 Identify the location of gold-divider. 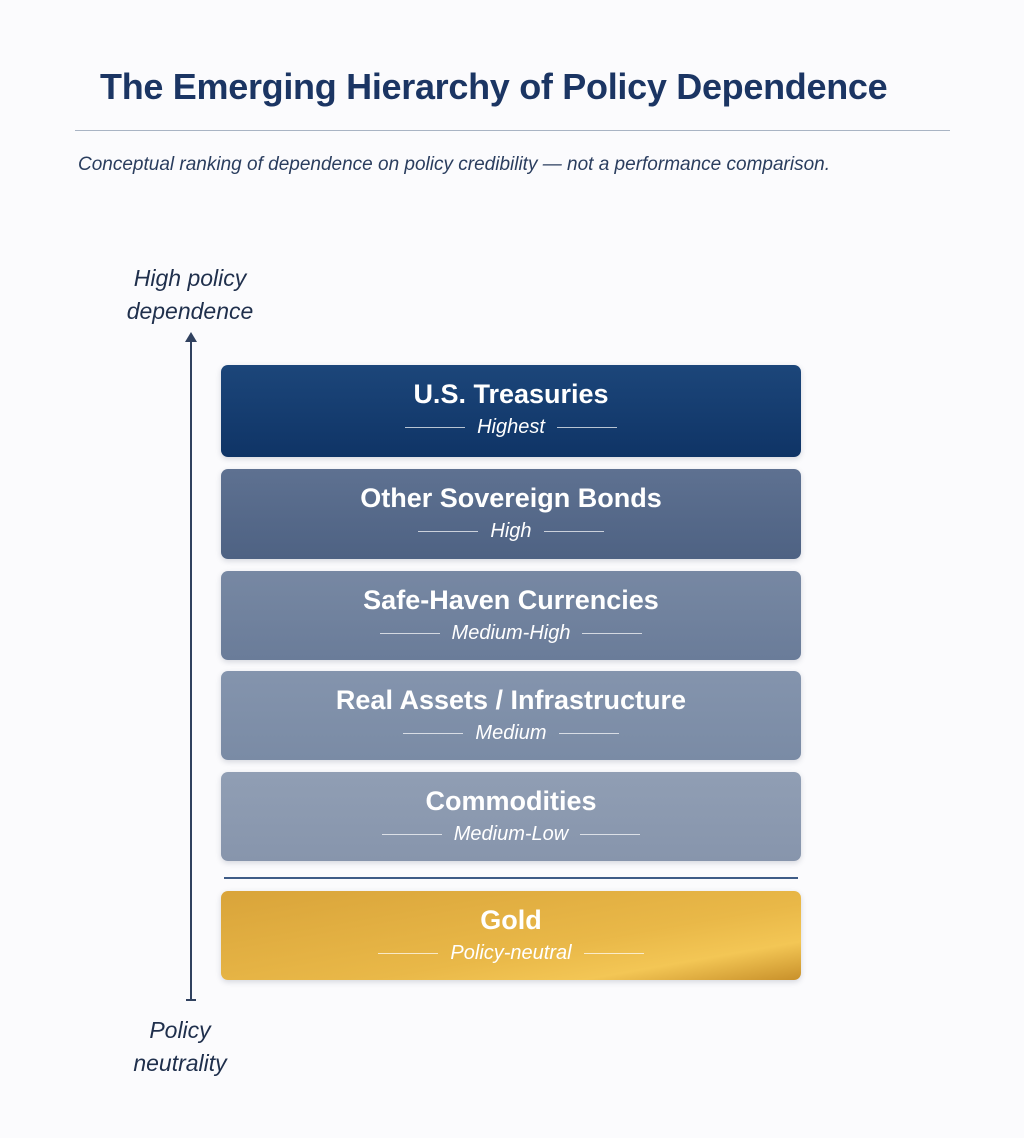
(511, 878).